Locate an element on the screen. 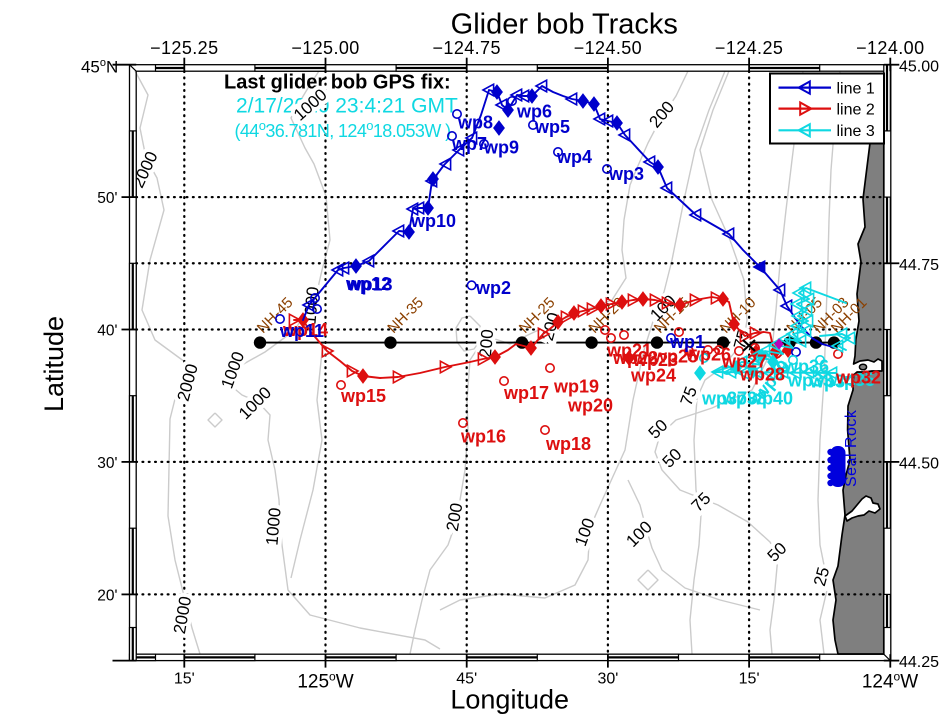  svg-text: wp18 is located at coordinates (568, 444).